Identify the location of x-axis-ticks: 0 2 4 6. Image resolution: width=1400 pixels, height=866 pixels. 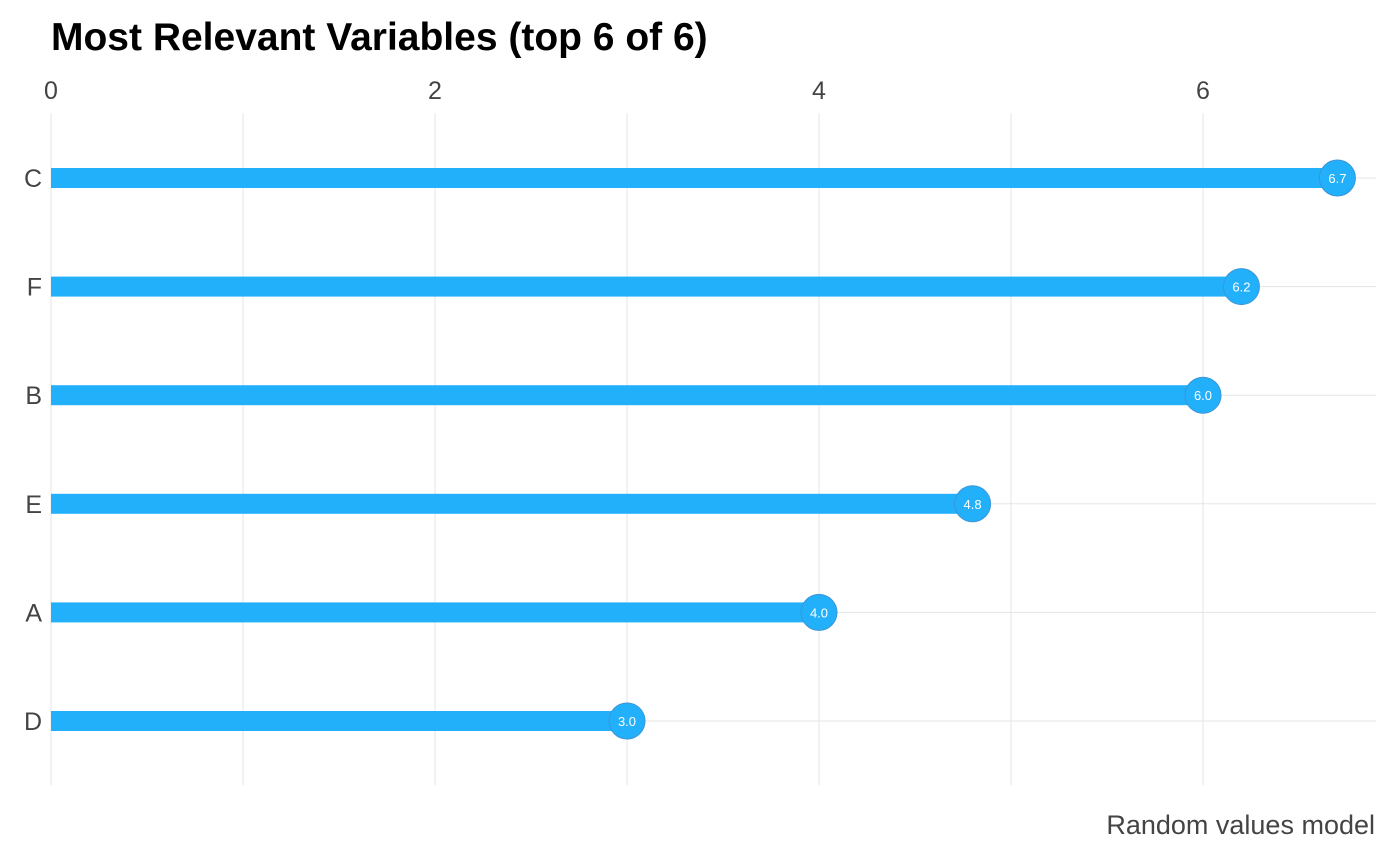
(627, 91).